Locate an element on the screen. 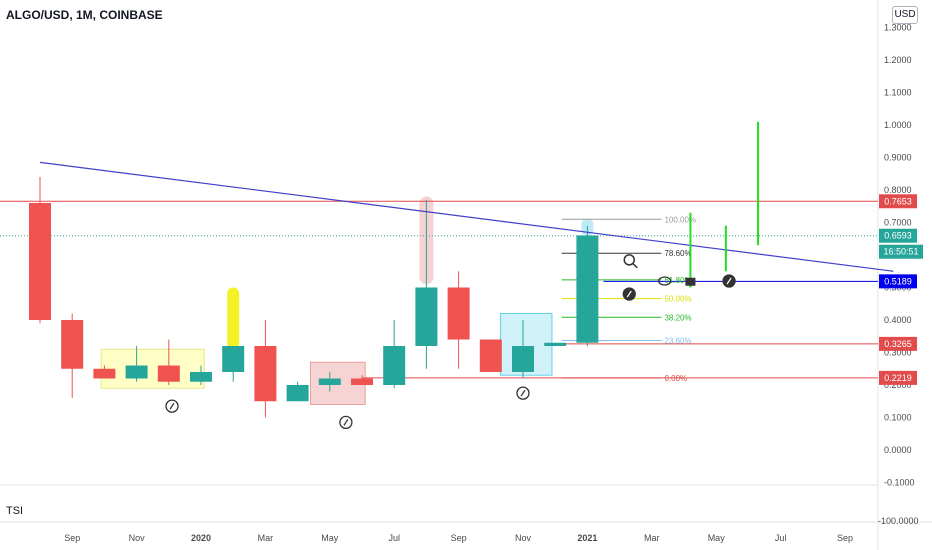 Image resolution: width=932 pixels, height=550 pixels. price-label-text: 0.3265 is located at coordinates (898, 344).